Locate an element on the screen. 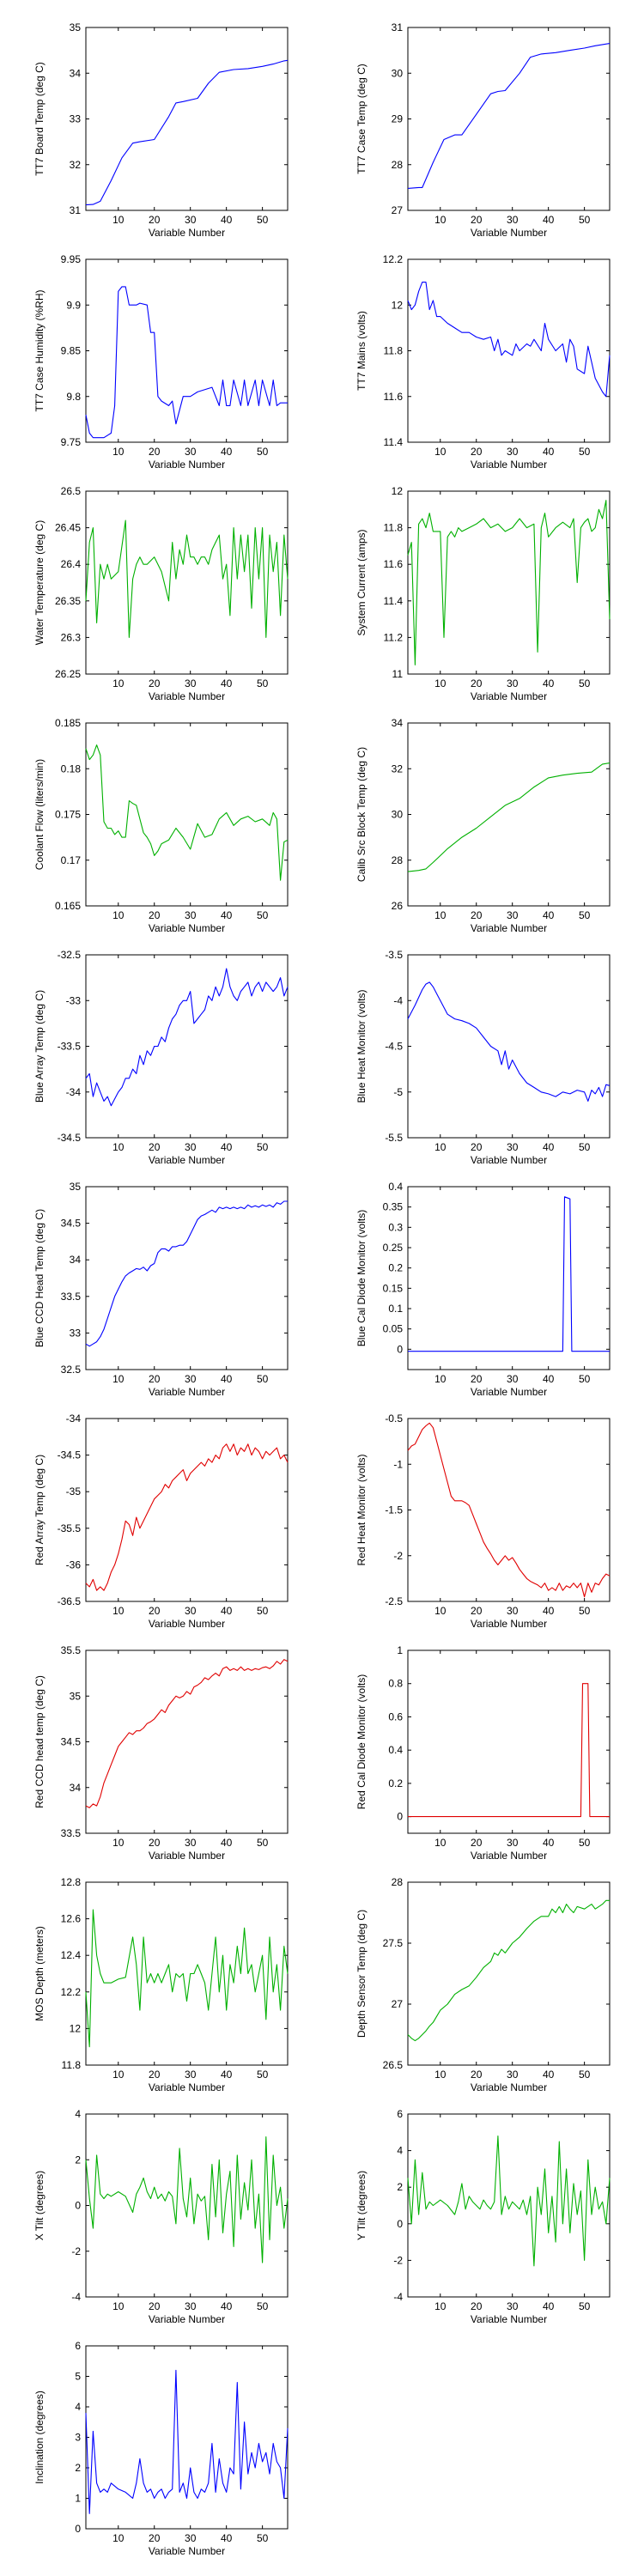  y-tick-label: 12.6 is located at coordinates (71, 1919).